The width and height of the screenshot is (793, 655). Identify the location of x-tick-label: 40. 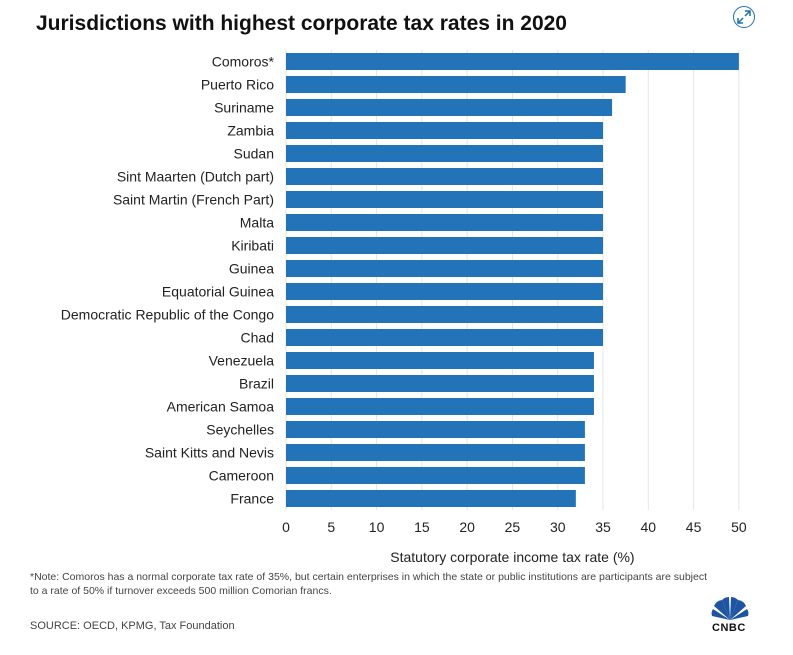
(649, 527).